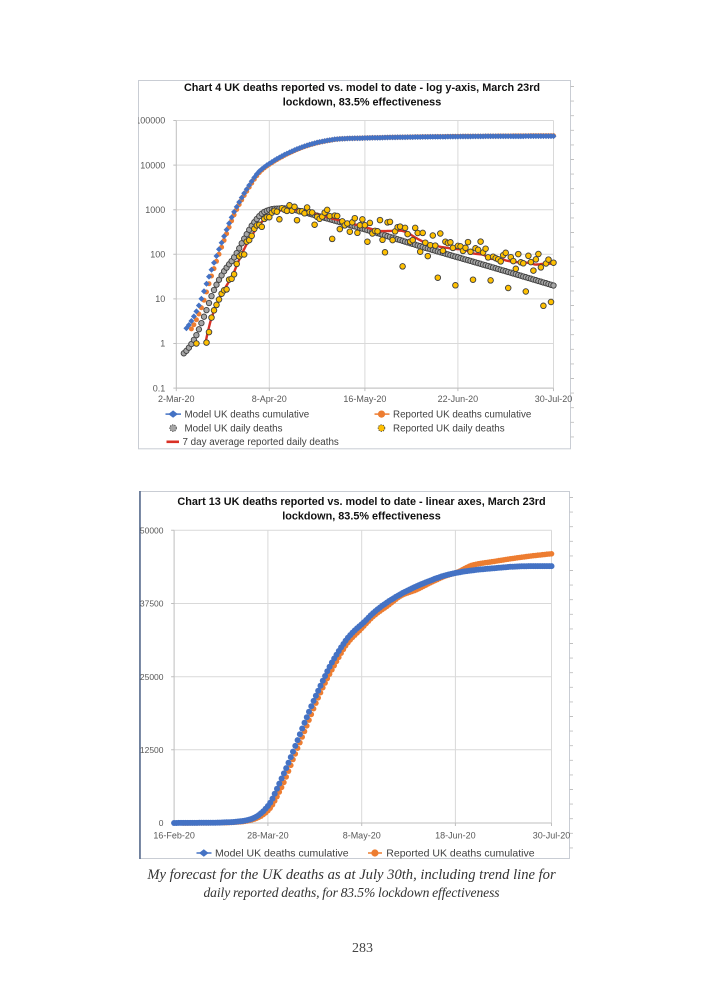 This screenshot has height=992, width=709. I want to click on svg-text: 2-Mar-20, so click(176, 399).